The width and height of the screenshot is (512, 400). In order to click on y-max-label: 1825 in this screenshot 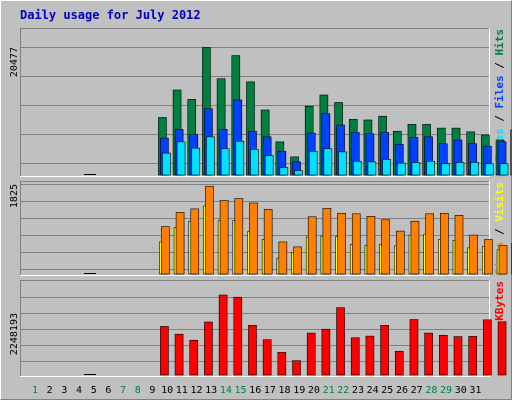, I will do `click(14, 196)`.